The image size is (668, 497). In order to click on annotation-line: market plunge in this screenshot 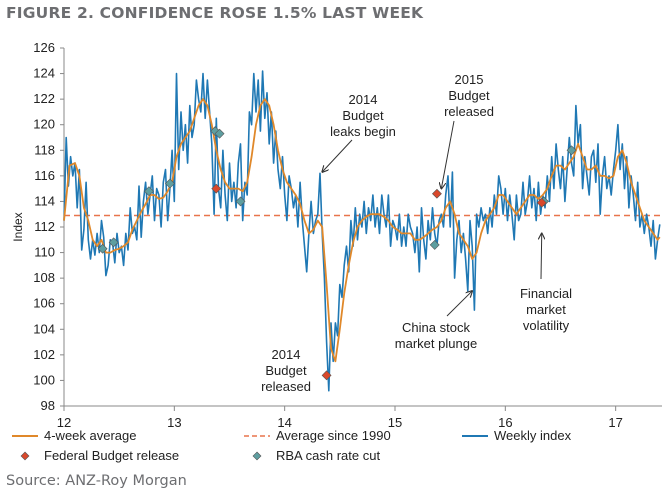, I will do `click(436, 343)`.